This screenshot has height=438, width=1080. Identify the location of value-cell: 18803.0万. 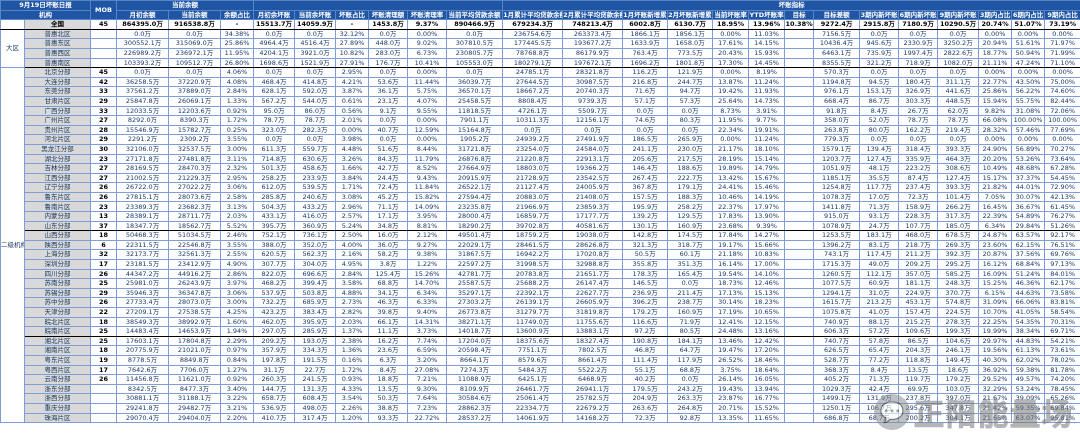
(533, 168).